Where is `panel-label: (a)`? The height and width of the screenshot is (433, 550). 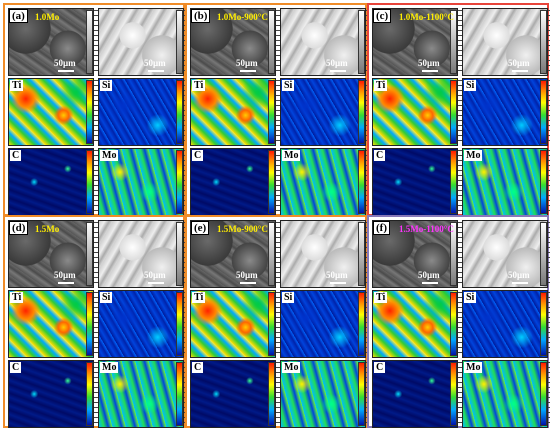 panel-label: (a) is located at coordinates (18, 16).